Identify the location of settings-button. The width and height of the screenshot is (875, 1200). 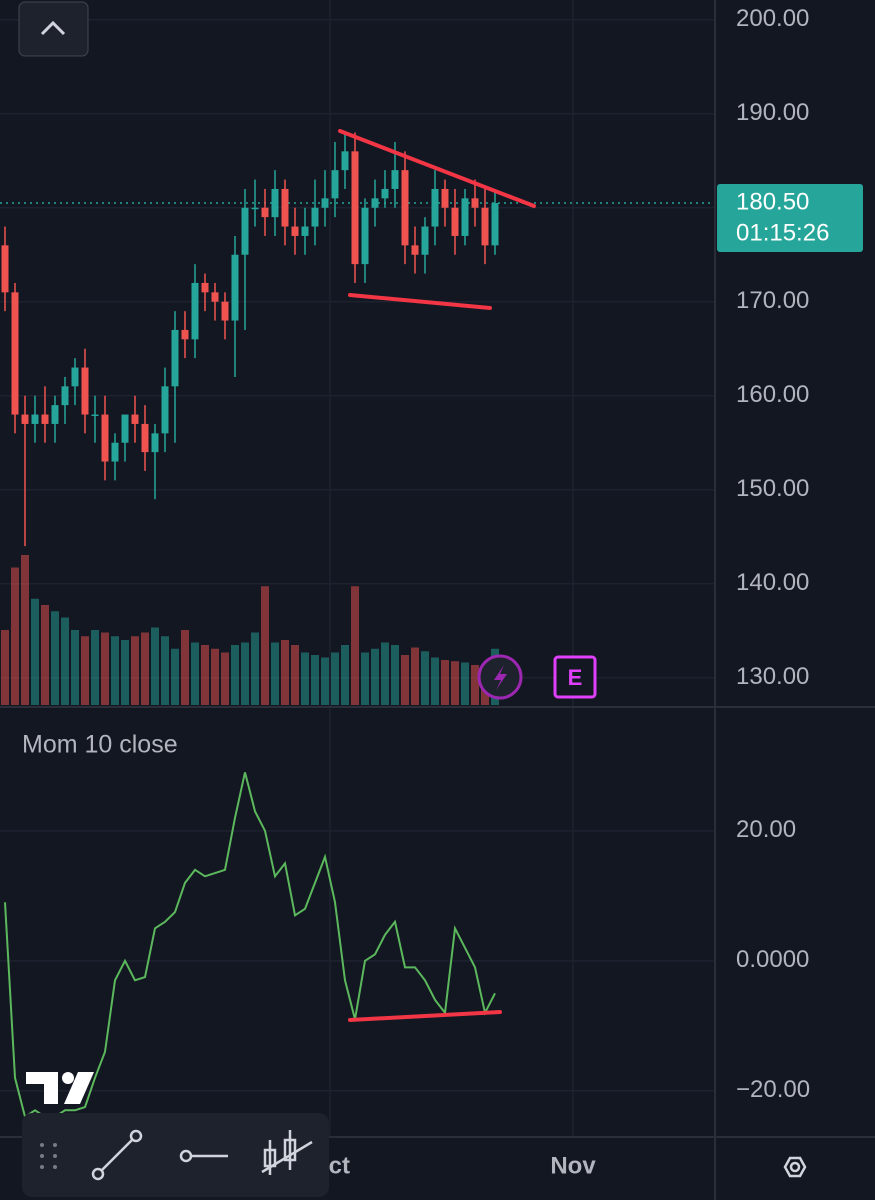
(795, 1167).